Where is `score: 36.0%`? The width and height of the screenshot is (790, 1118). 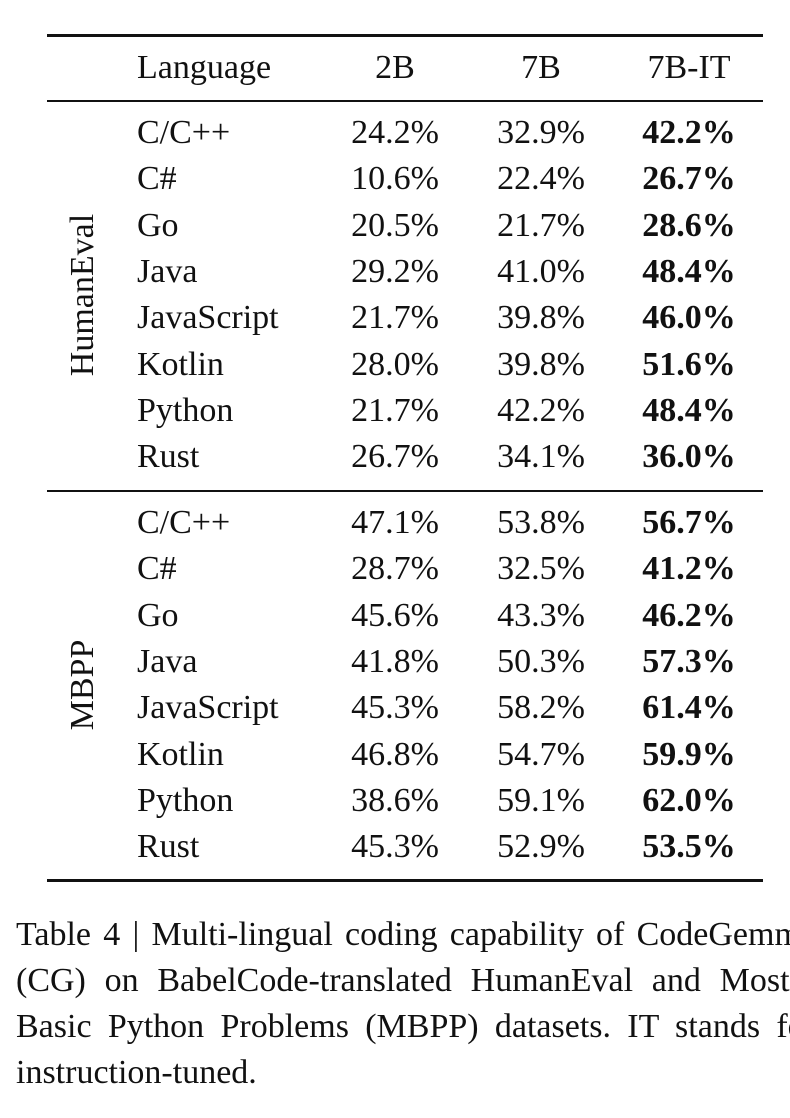 score: 36.0% is located at coordinates (689, 457).